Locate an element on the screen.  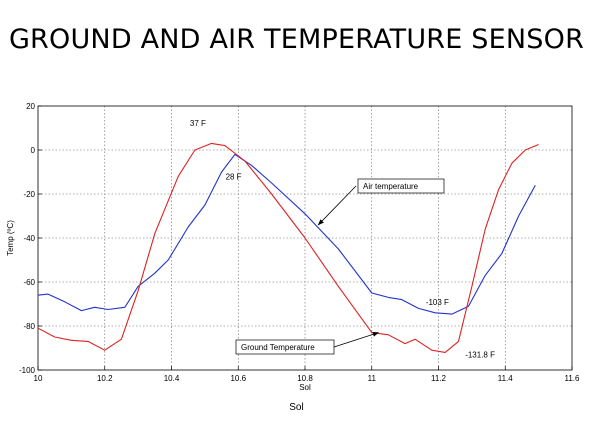
min-ground-label: -131.8 F is located at coordinates (480, 354).